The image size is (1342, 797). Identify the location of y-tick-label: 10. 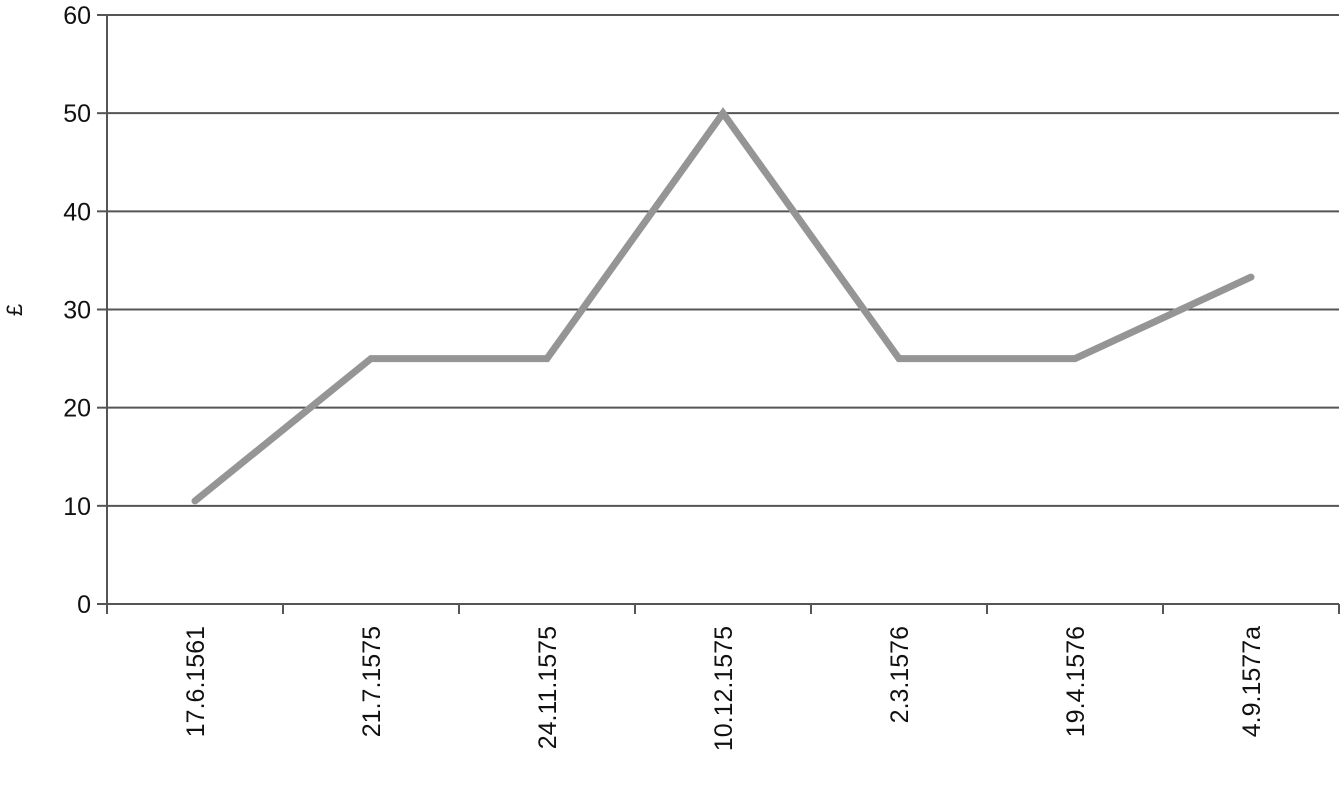
(77, 507).